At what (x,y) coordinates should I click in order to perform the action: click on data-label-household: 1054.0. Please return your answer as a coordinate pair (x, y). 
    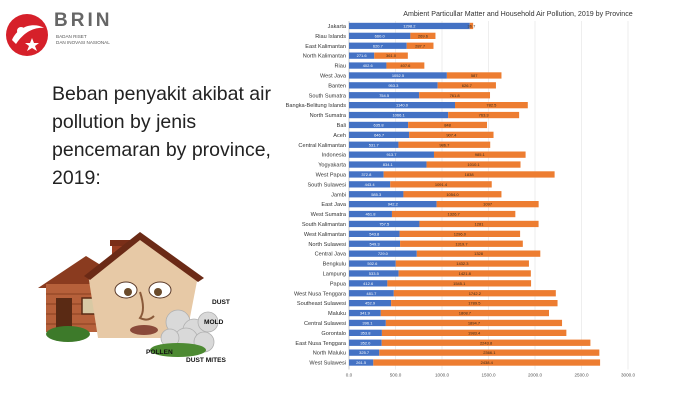
    Looking at the image, I should click on (452, 194).